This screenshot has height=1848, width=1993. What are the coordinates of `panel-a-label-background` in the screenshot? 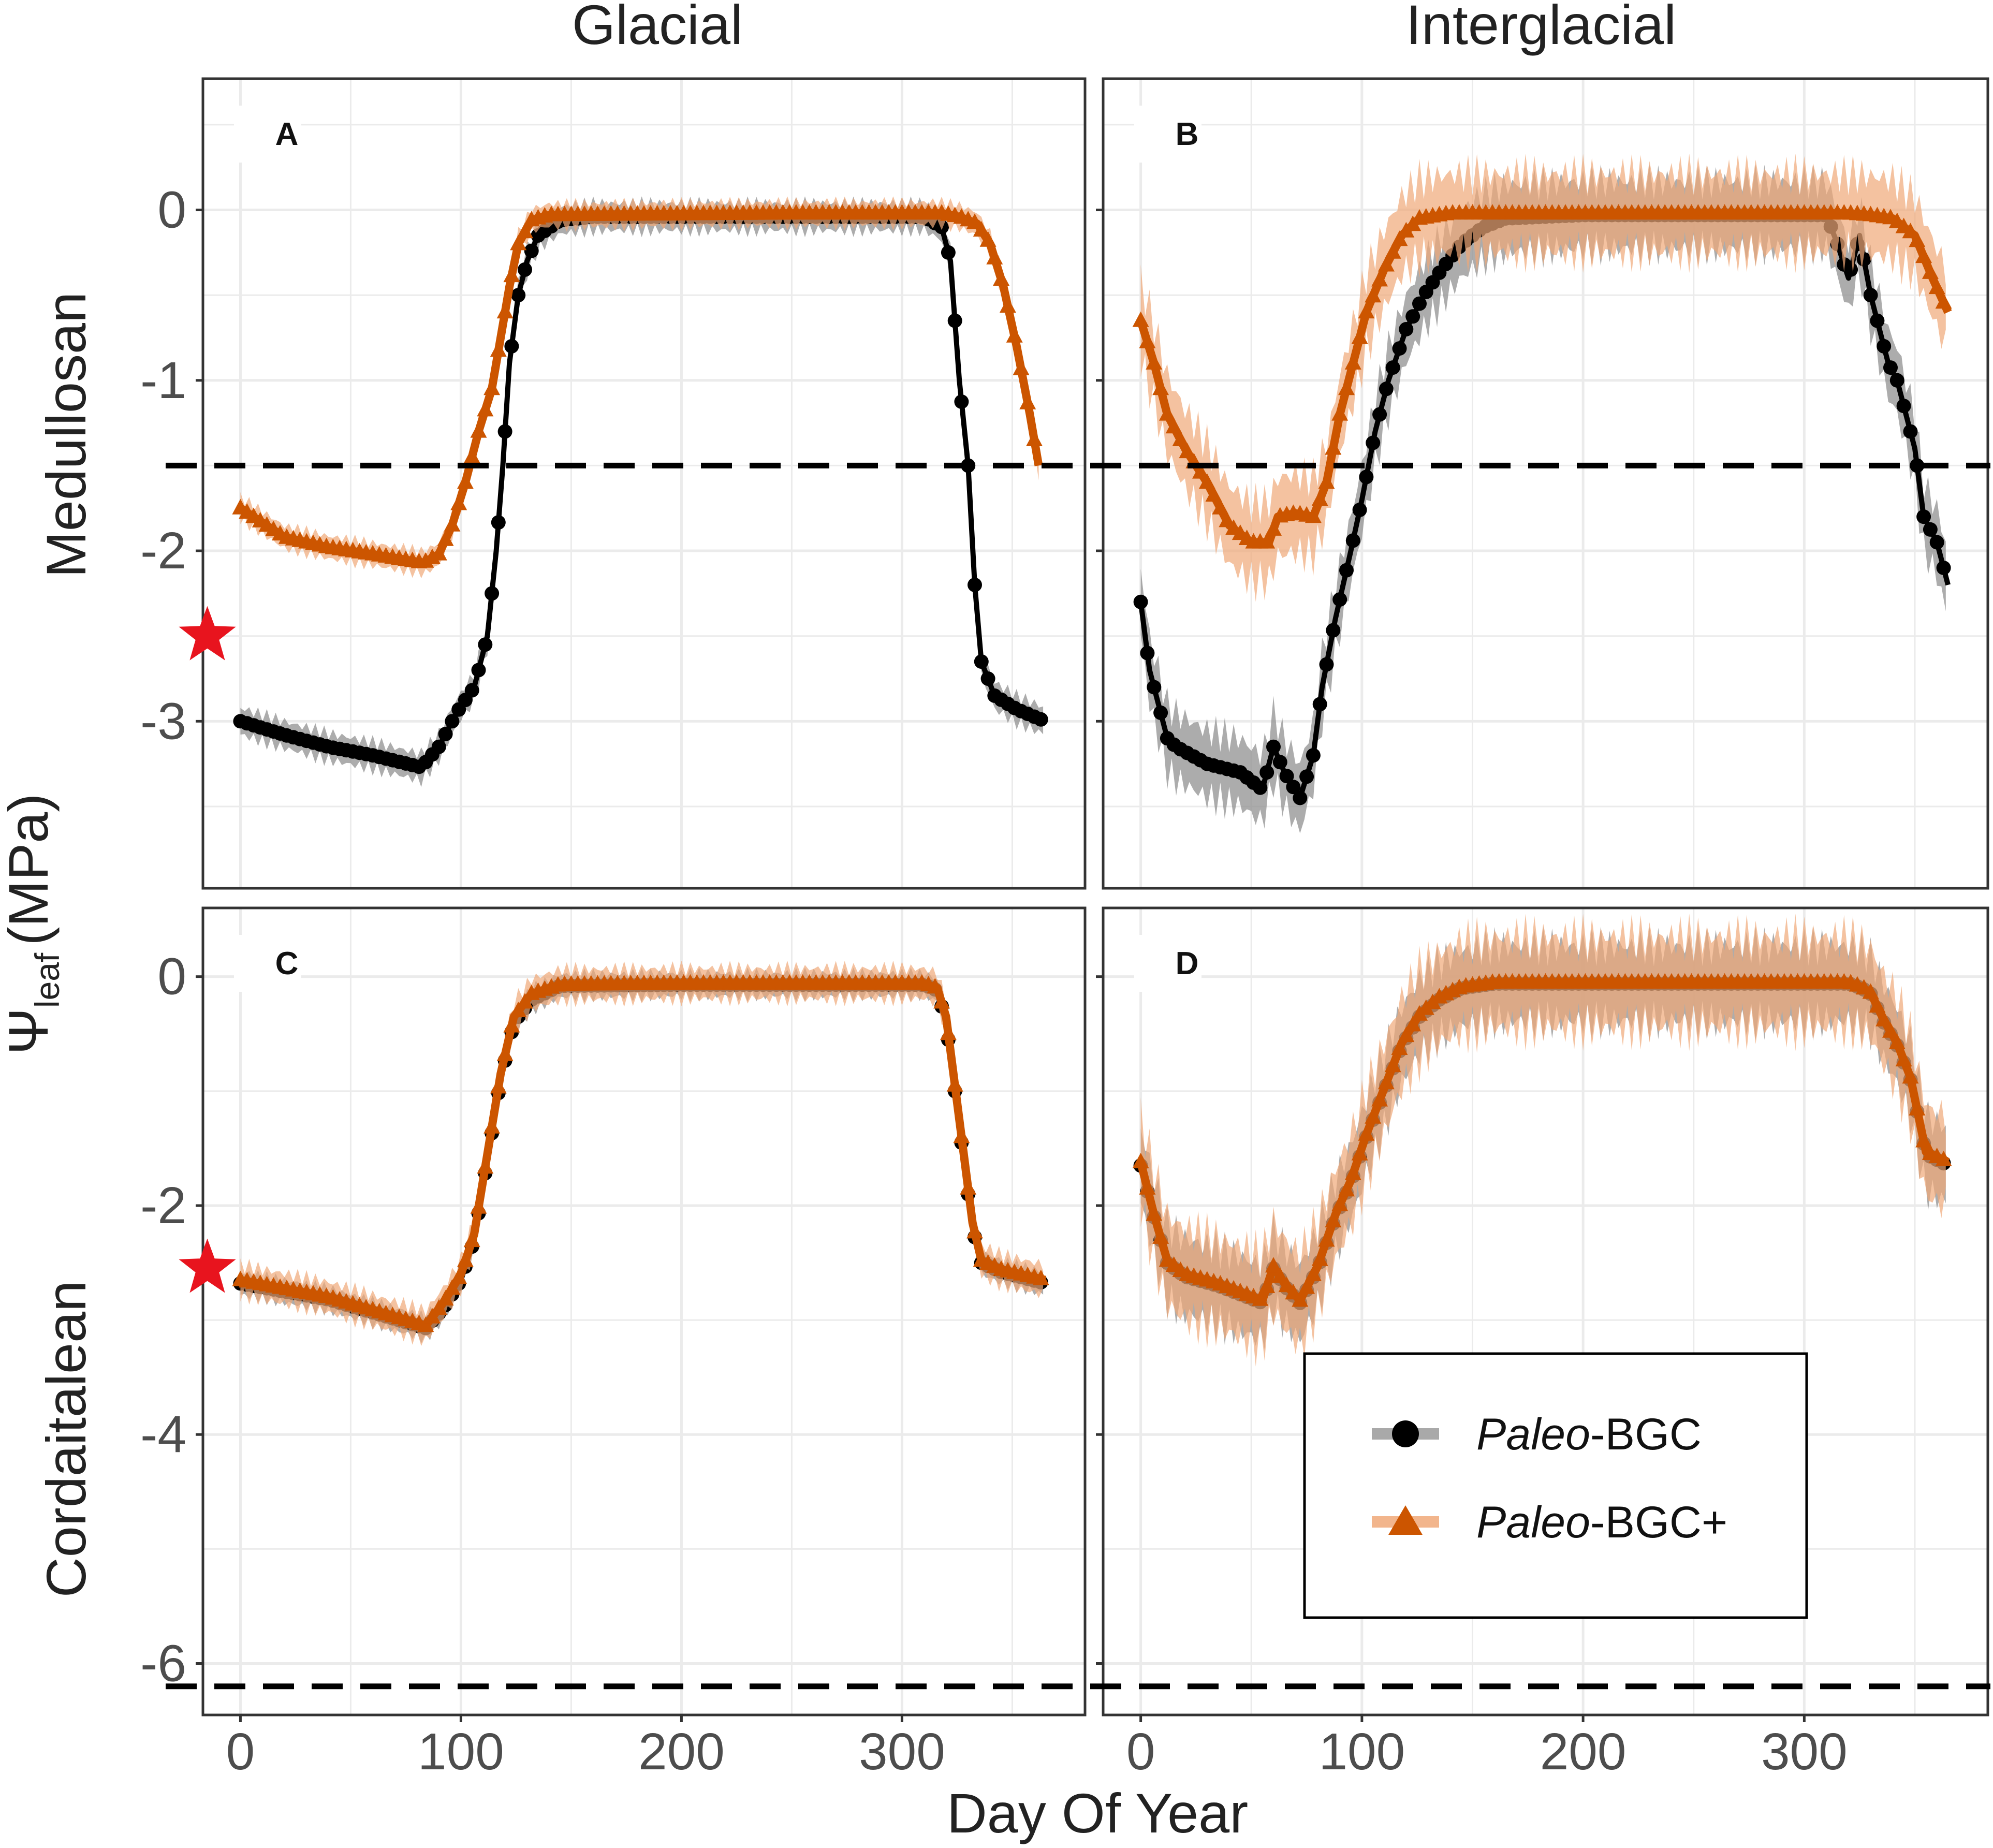 It's located at (268, 134).